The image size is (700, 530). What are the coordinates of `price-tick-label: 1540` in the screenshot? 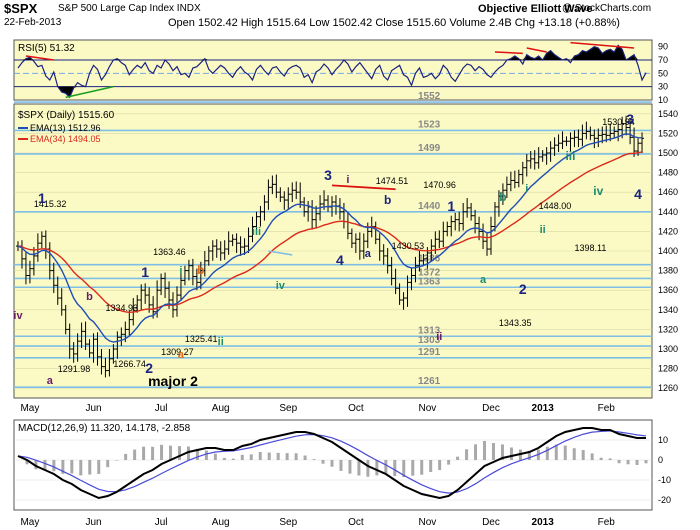 It's located at (668, 114).